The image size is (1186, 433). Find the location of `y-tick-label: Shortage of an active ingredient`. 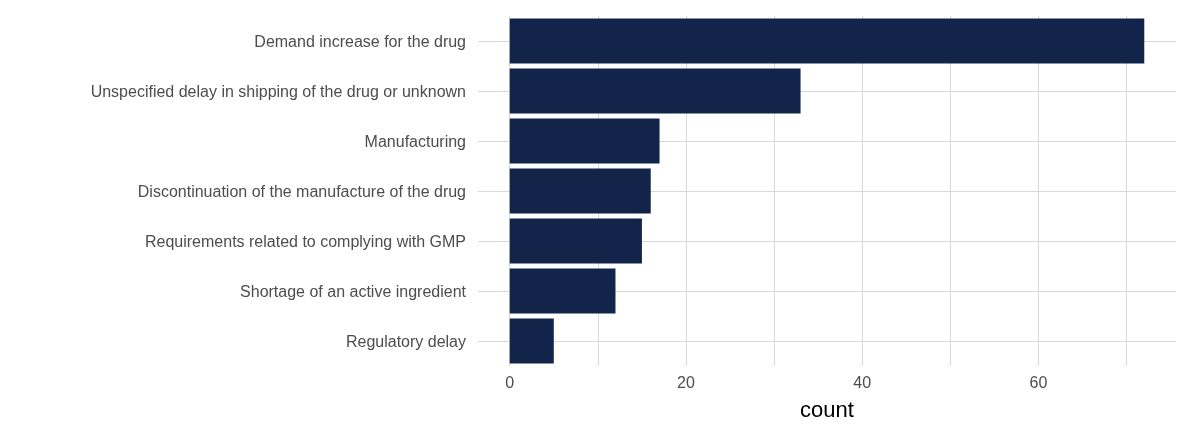

y-tick-label: Shortage of an active ingredient is located at coordinates (353, 291).